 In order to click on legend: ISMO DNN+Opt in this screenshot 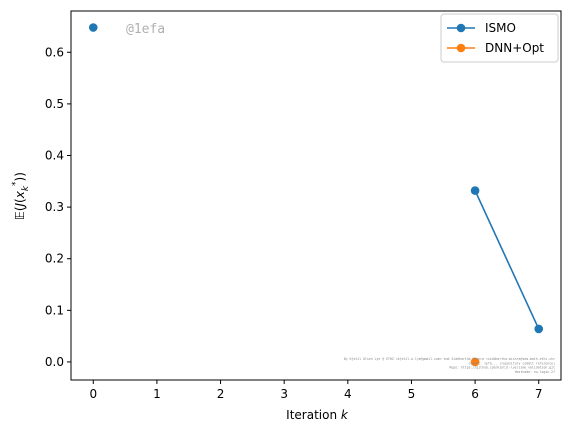, I will do `click(499, 38)`.